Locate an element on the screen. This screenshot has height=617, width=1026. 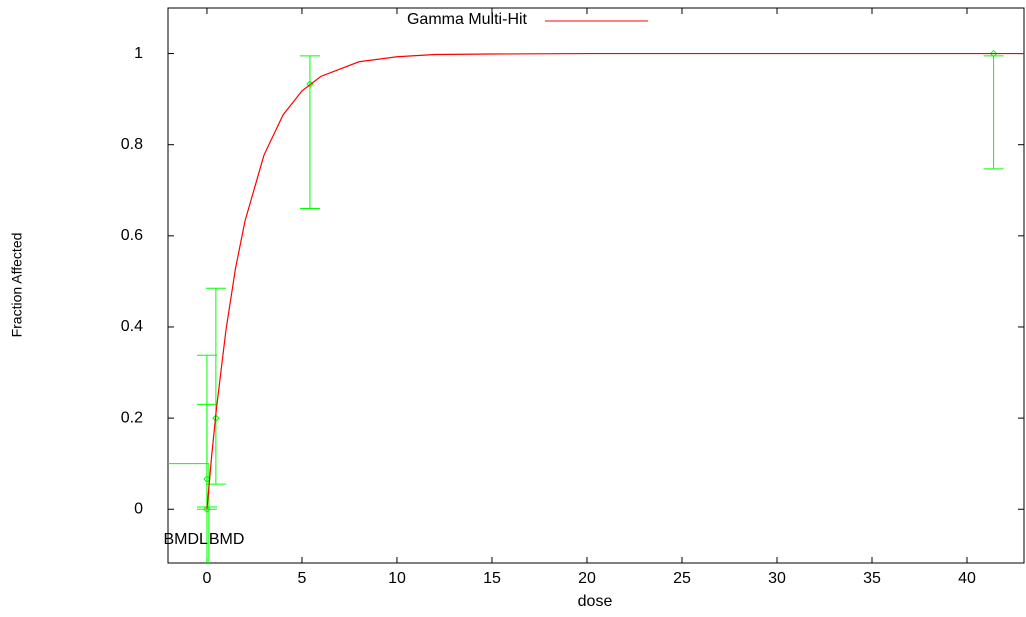
y-tick-label: 0.6 is located at coordinates (132, 235).